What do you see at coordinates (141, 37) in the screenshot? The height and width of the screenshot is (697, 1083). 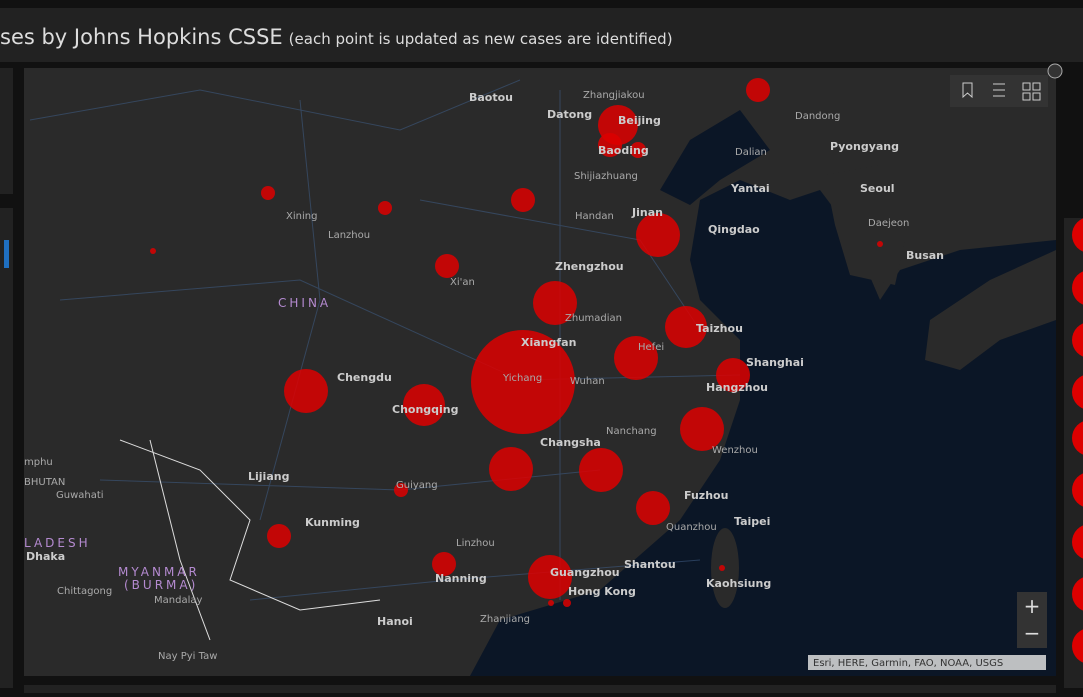 I see `title-text: ses by Johns Hopkins CSSE` at bounding box center [141, 37].